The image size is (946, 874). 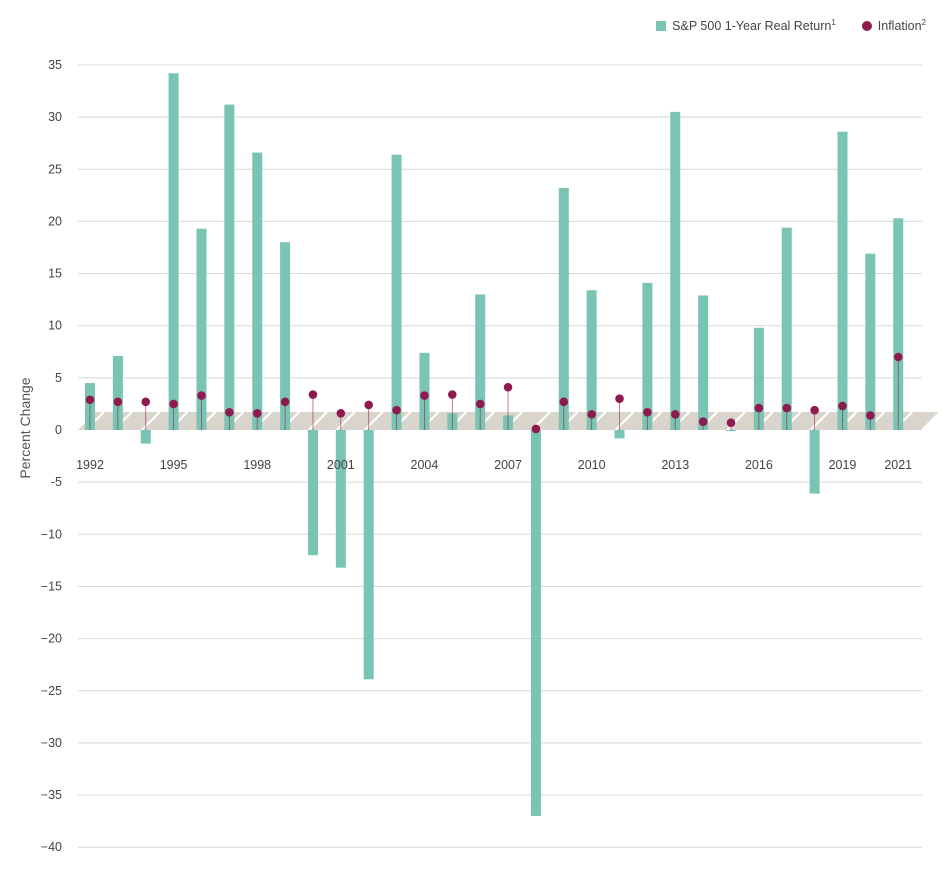 I want to click on x-tick-label: 2013, so click(x=675, y=465).